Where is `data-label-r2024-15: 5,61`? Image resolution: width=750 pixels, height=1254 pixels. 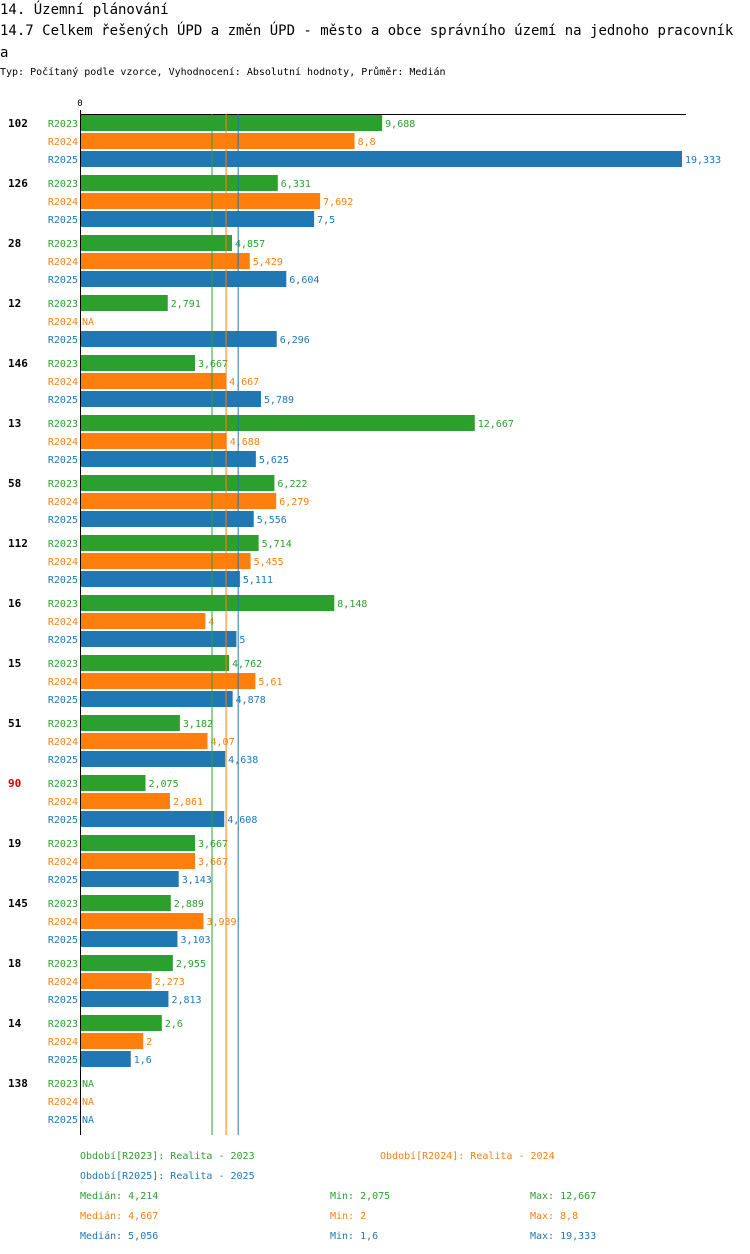 data-label-r2024-15: 5,61 is located at coordinates (270, 682).